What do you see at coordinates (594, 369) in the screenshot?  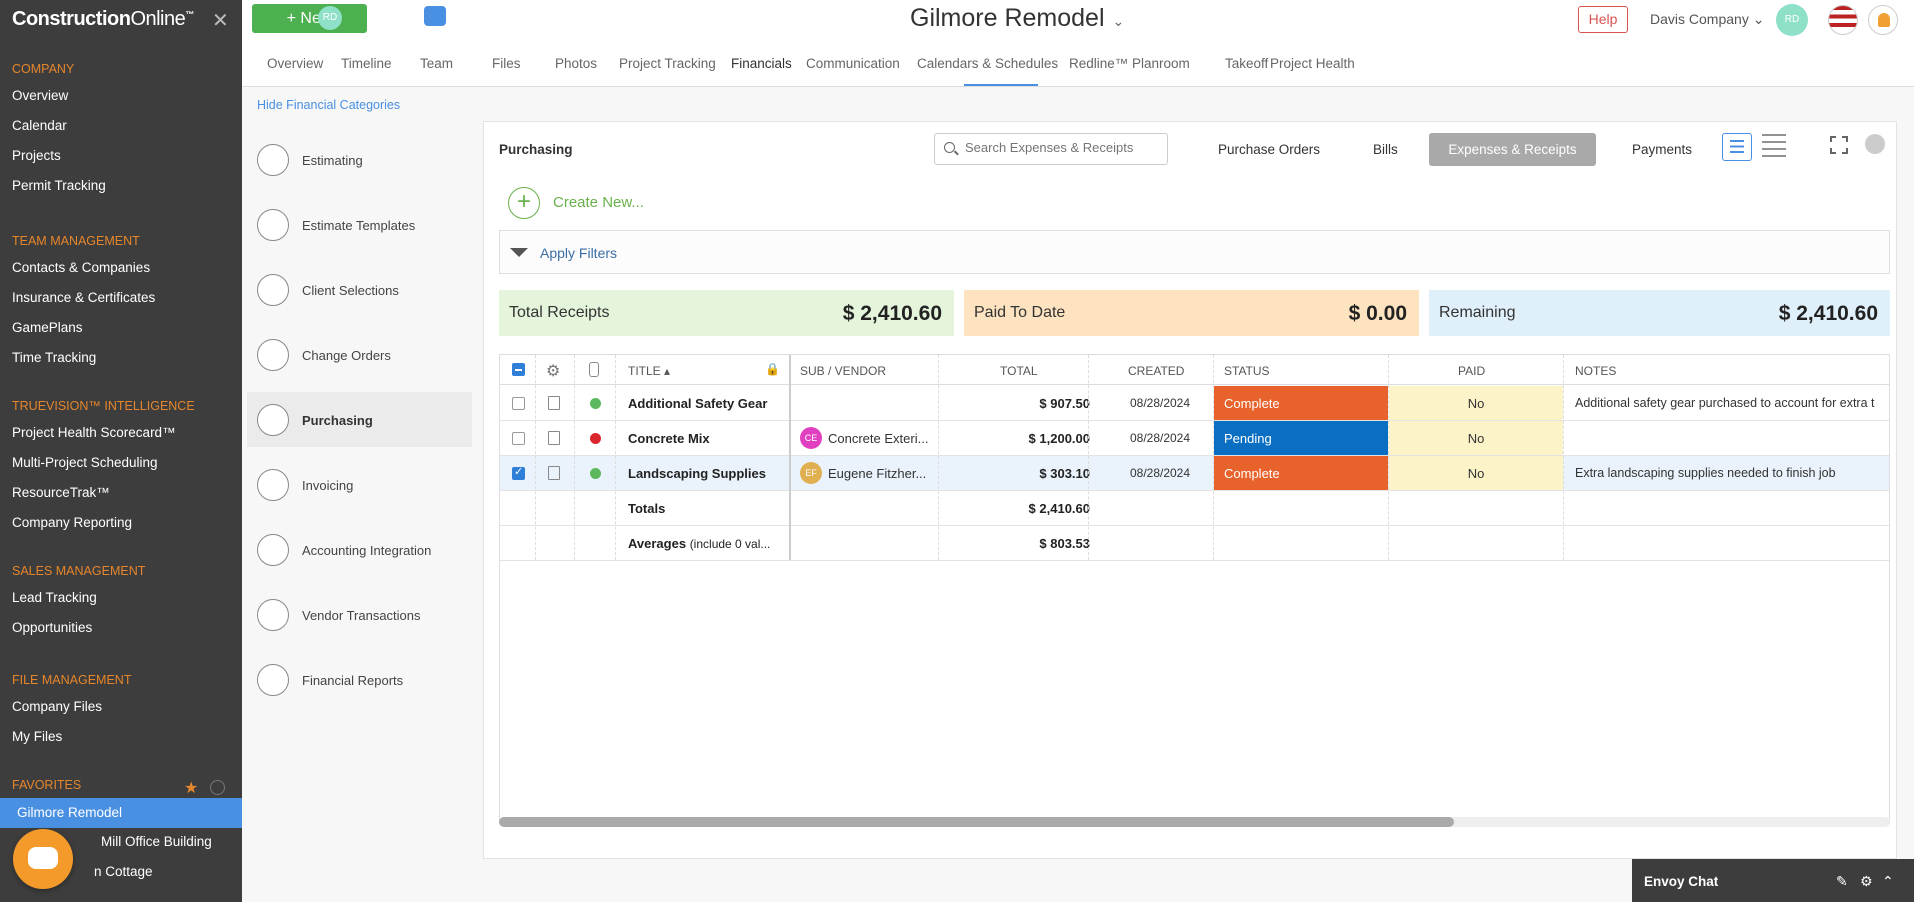 I see `status-light-icon` at bounding box center [594, 369].